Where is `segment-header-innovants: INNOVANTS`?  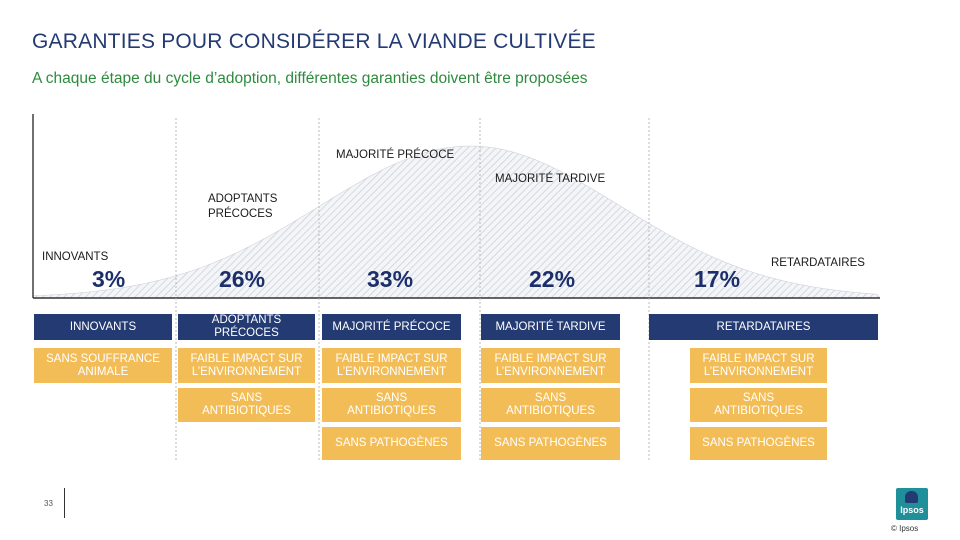
segment-header-innovants: INNOVANTS is located at coordinates (103, 327).